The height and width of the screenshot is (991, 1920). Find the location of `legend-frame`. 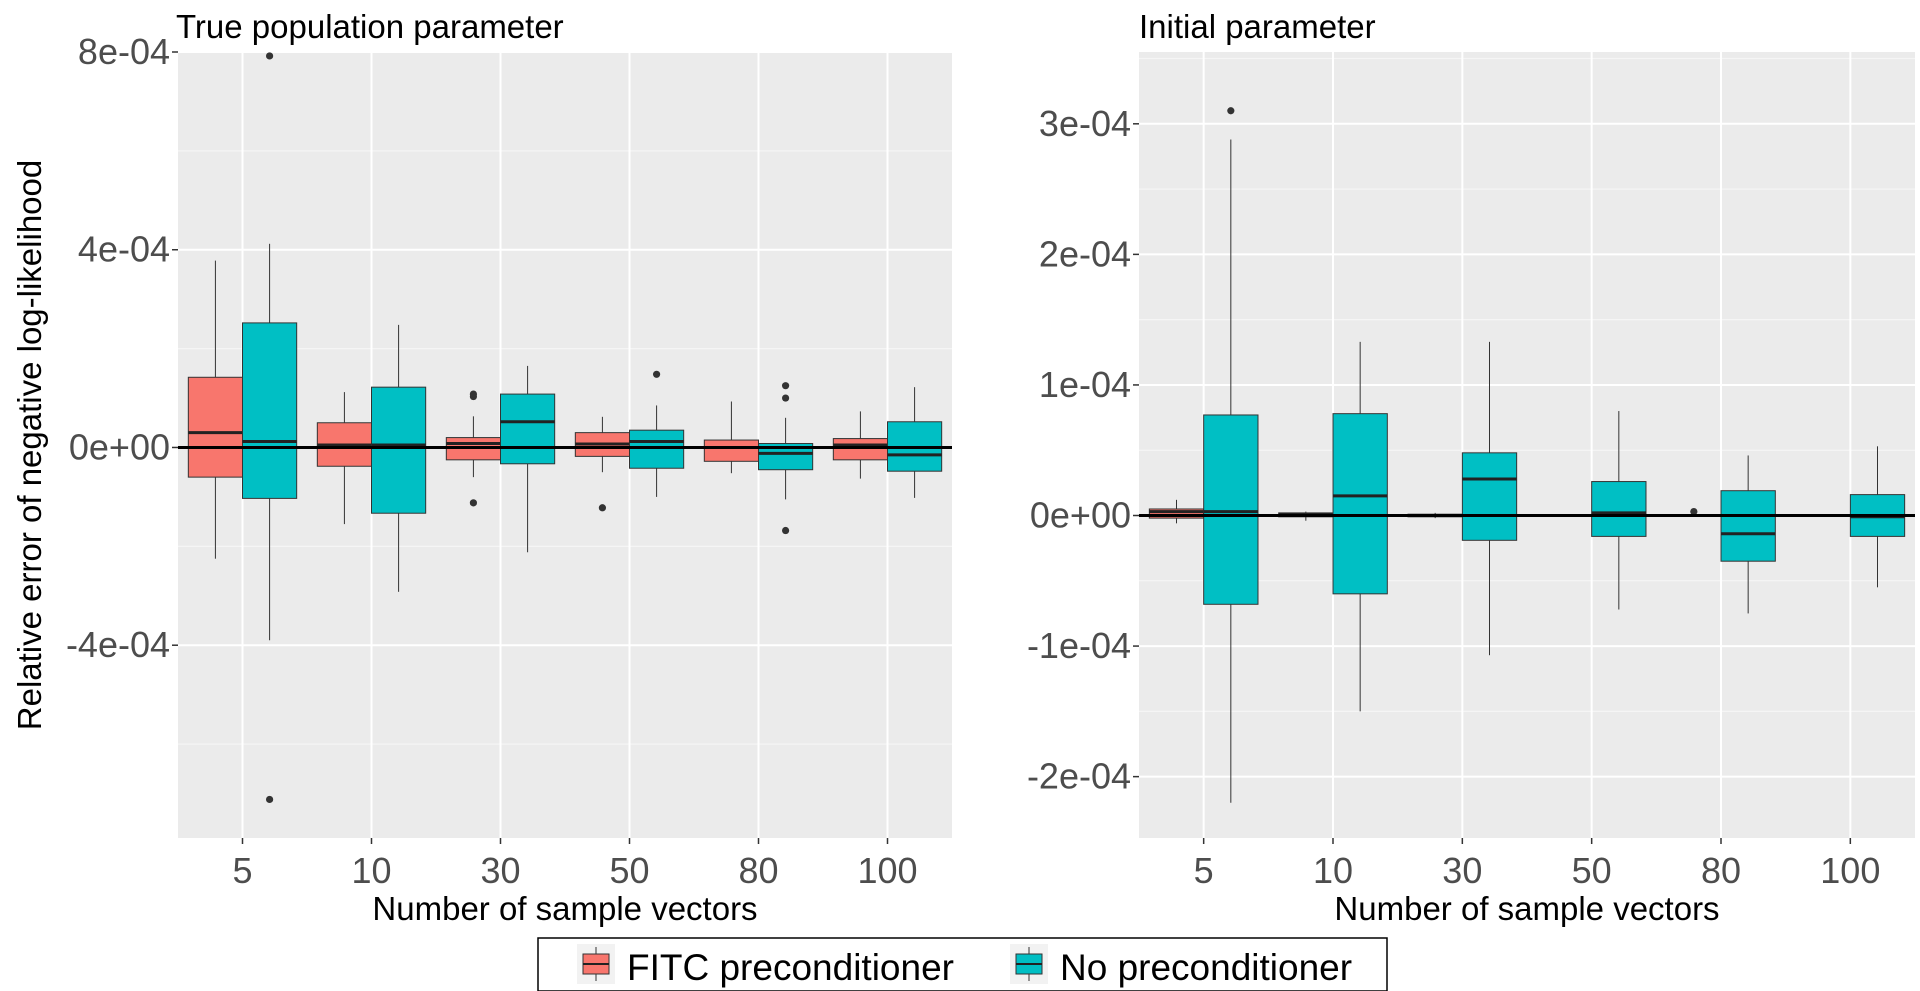

legend-frame is located at coordinates (962, 964).